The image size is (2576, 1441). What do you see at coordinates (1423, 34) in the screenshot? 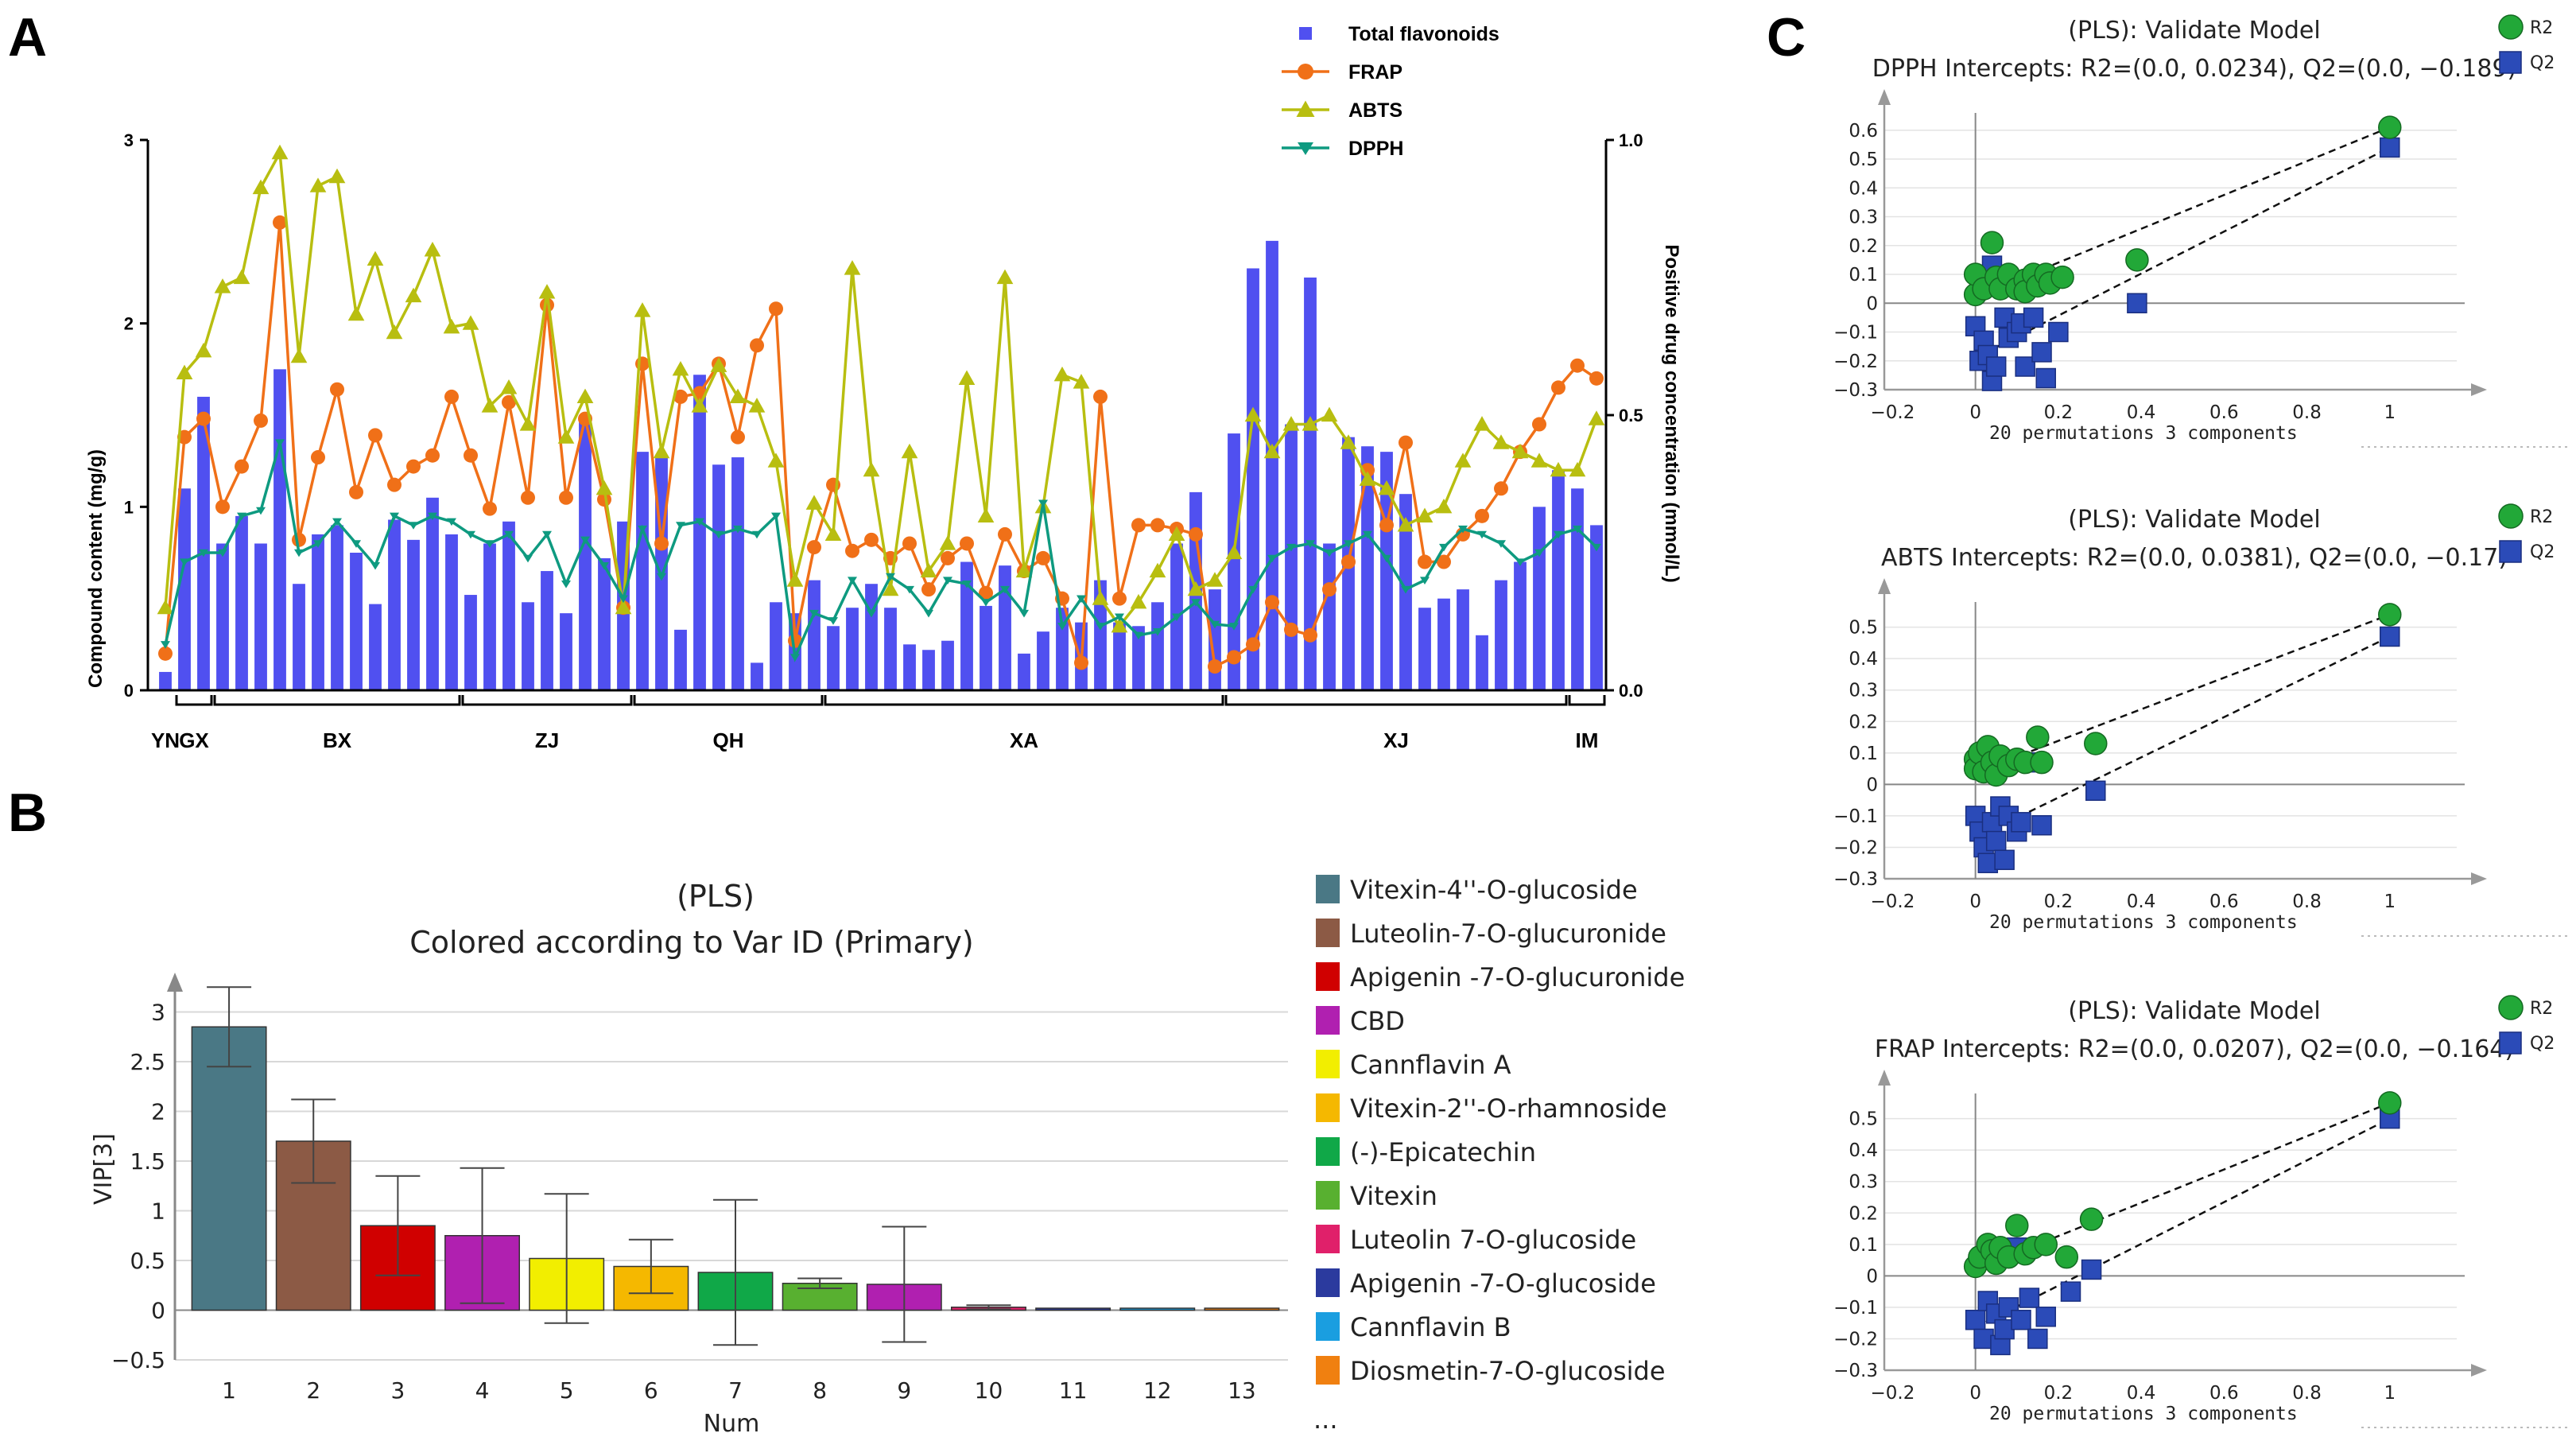
I see `legend-label: Total flavonoids` at bounding box center [1423, 34].